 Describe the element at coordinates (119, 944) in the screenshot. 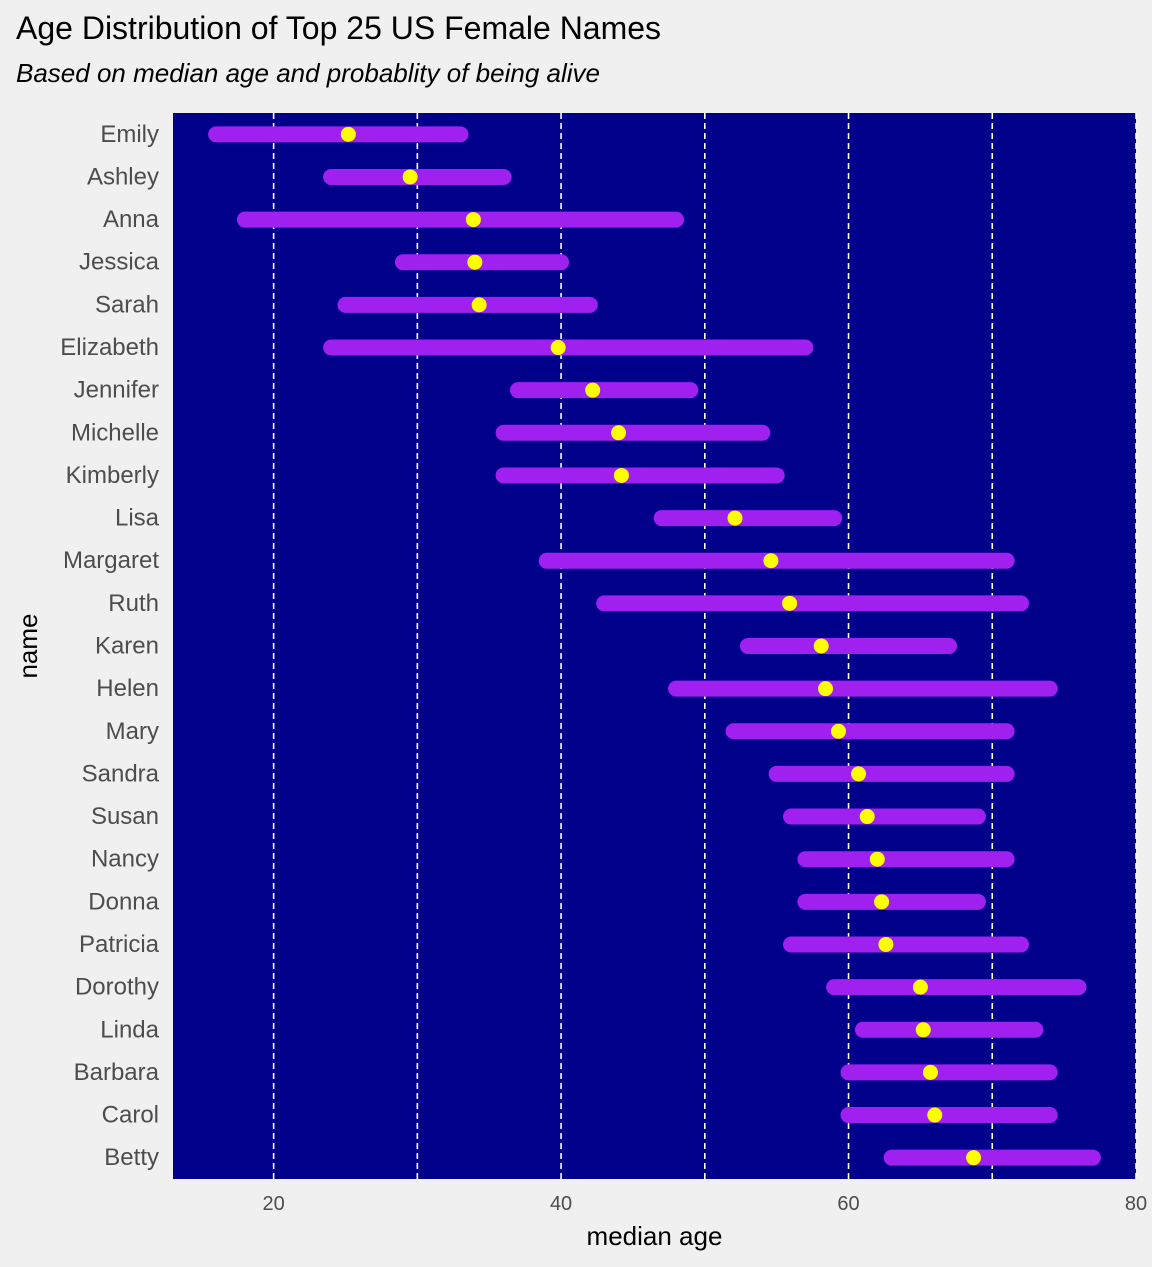

I see `y-tick-label-patricia: Patricia` at that location.